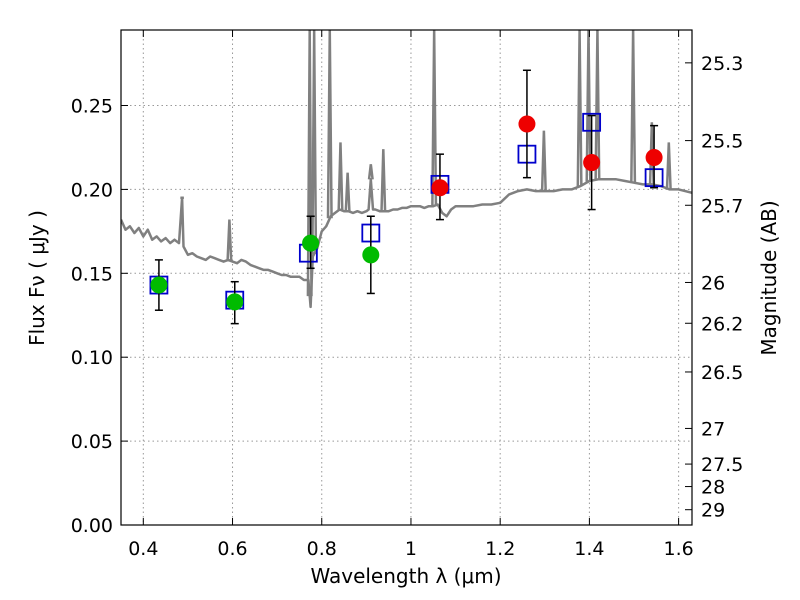  What do you see at coordinates (713, 429) in the screenshot?
I see `mag-tick-label: 27` at bounding box center [713, 429].